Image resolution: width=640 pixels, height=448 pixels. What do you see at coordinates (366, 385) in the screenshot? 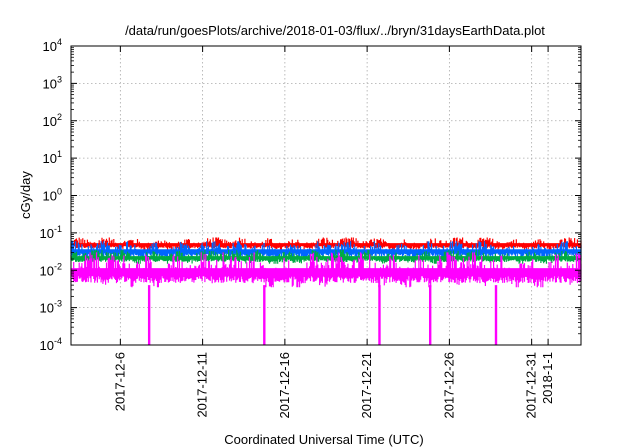
I see `x-tick-label: 2017-12-21` at bounding box center [366, 385].